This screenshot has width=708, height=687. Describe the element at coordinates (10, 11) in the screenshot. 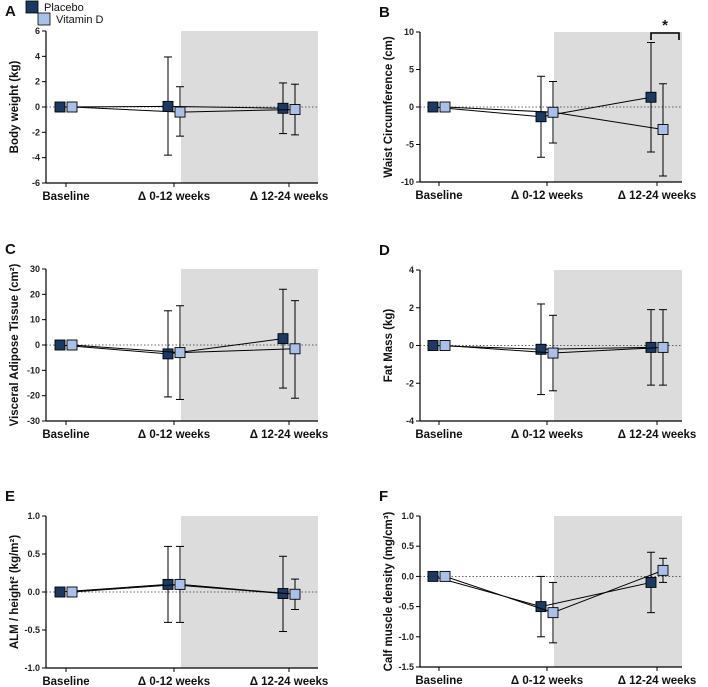

I see `panel-letter: A` at that location.